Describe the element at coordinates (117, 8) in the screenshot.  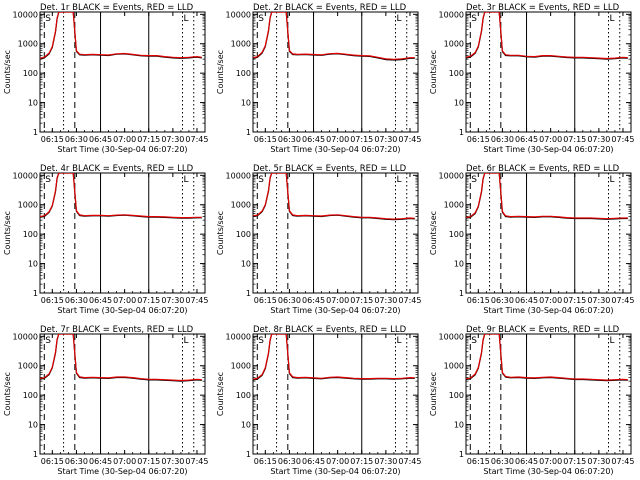
I see `panel-title: Det. 1r BLACK = Events, RED = LLD` at that location.